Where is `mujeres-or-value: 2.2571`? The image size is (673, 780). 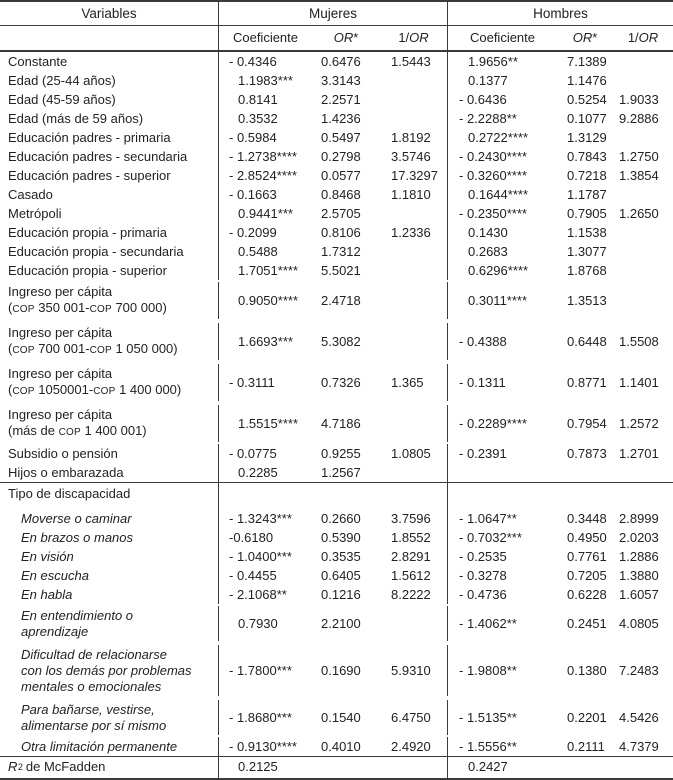
mujeres-or-value: 2.2571 is located at coordinates (341, 99).